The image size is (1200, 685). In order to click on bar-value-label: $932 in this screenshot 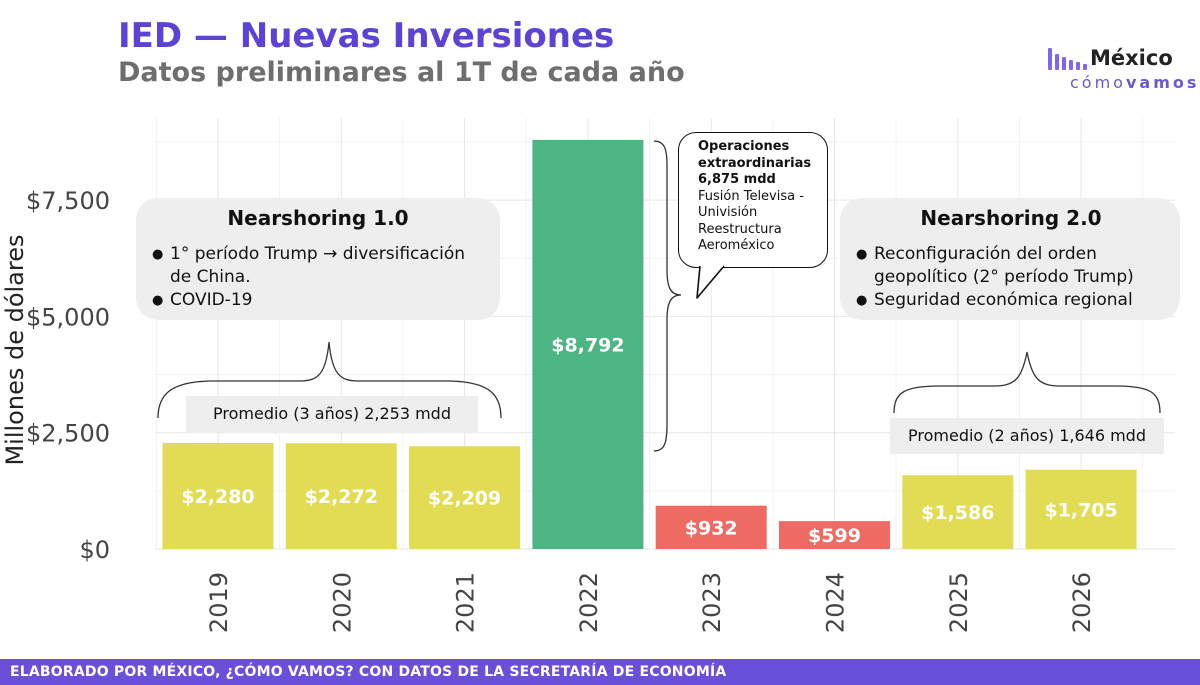, I will do `click(711, 528)`.